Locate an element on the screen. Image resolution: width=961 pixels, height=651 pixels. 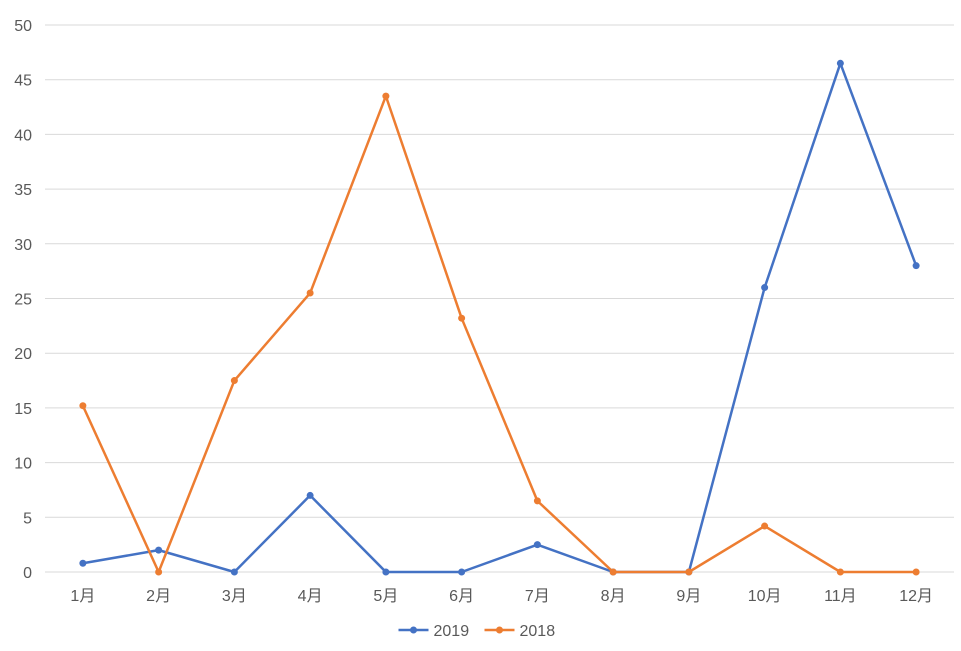
y-tick-label: 40 is located at coordinates (23, 135).